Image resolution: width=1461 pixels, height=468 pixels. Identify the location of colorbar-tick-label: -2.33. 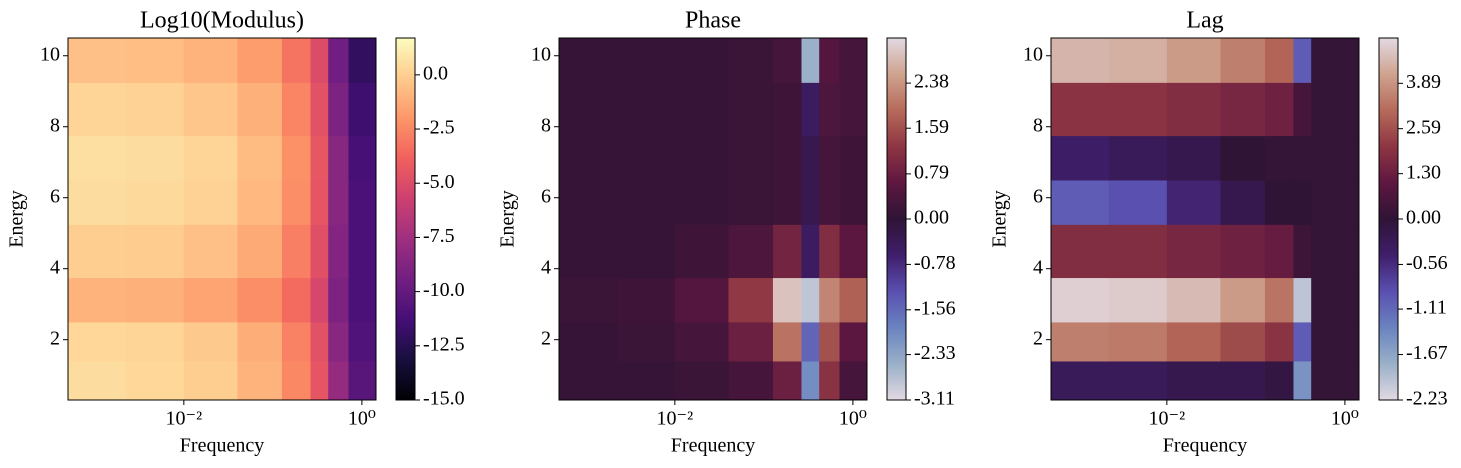
(935, 353).